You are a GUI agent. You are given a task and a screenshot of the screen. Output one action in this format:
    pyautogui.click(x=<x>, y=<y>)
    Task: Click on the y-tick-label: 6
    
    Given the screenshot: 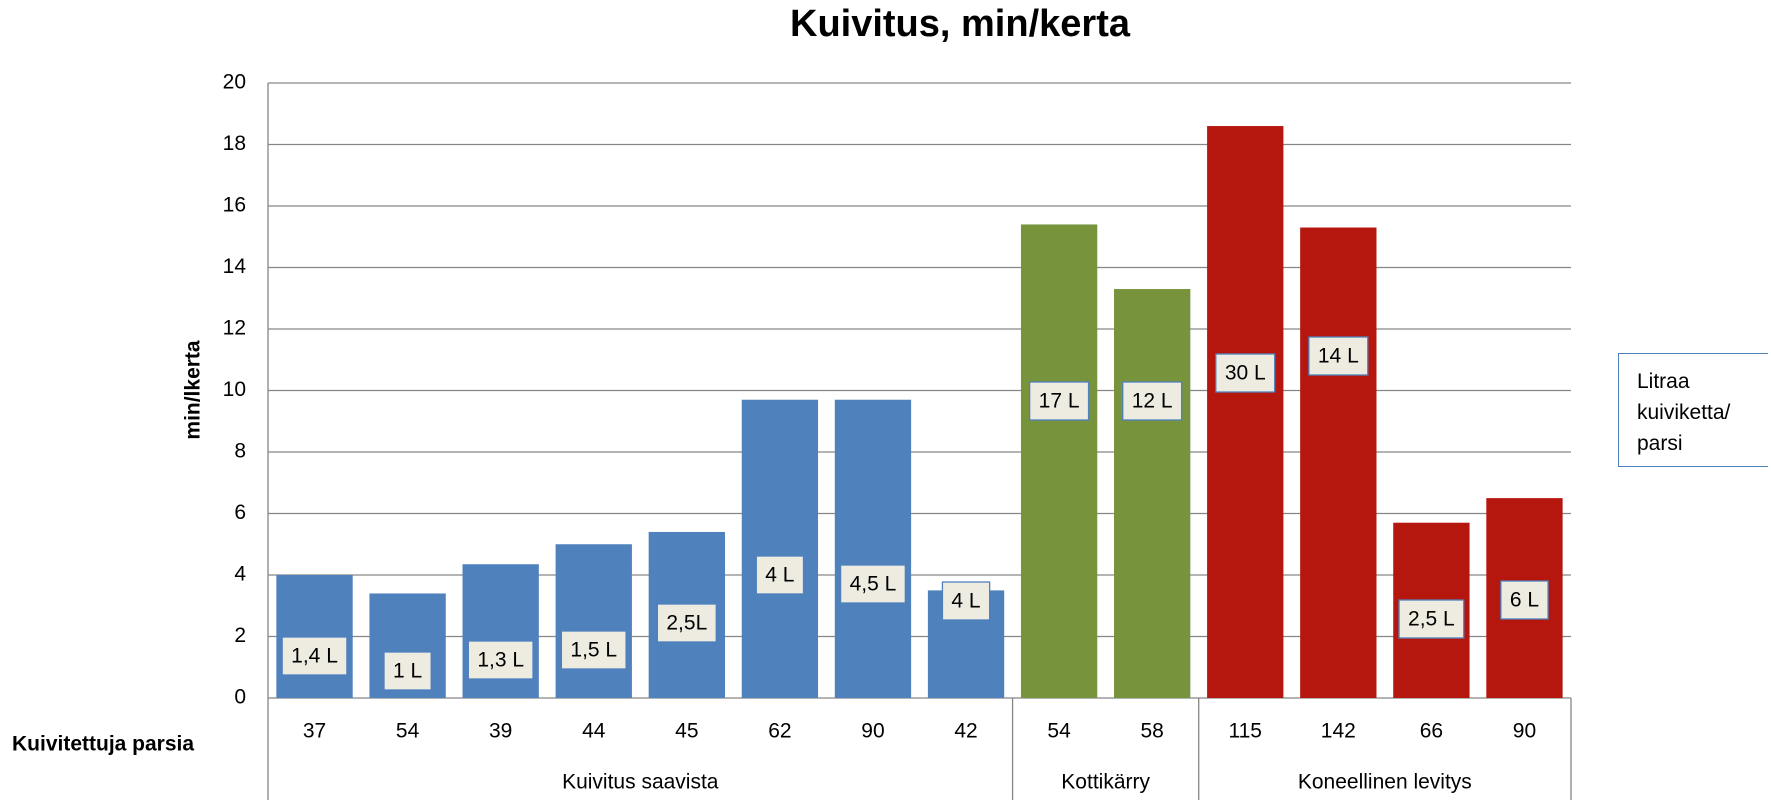 What is the action you would take?
    pyautogui.click(x=240, y=512)
    